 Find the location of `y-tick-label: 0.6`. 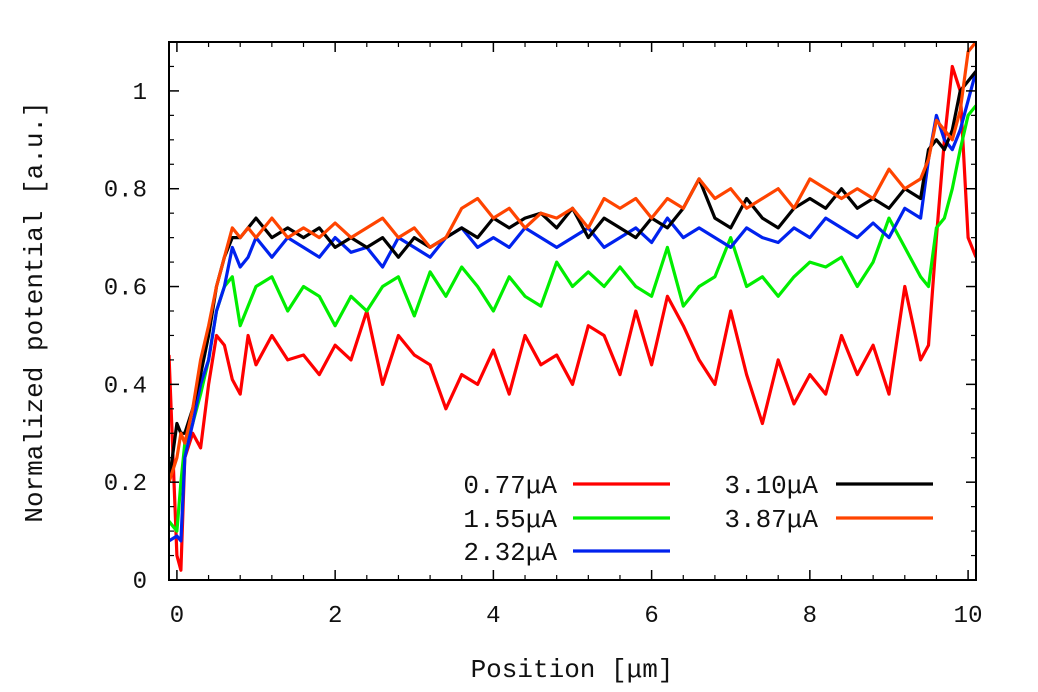

y-tick-label: 0.6 is located at coordinates (125, 289).